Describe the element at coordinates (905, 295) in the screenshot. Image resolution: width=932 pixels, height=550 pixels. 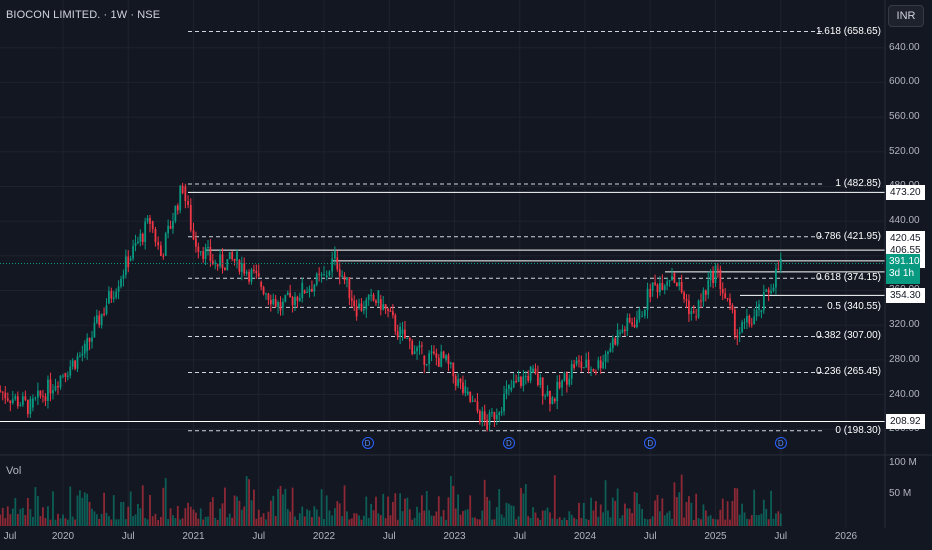
I see `price-level-marker: 354.30` at that location.